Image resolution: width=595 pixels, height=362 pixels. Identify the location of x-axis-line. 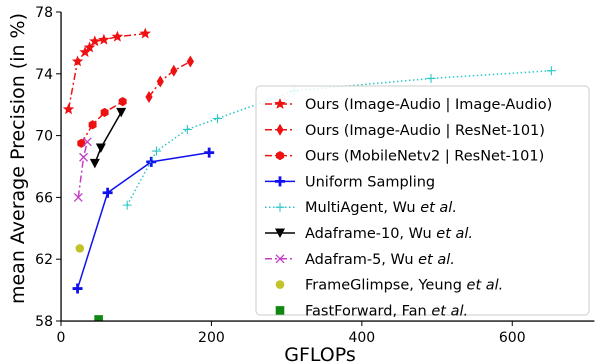
(327, 321).